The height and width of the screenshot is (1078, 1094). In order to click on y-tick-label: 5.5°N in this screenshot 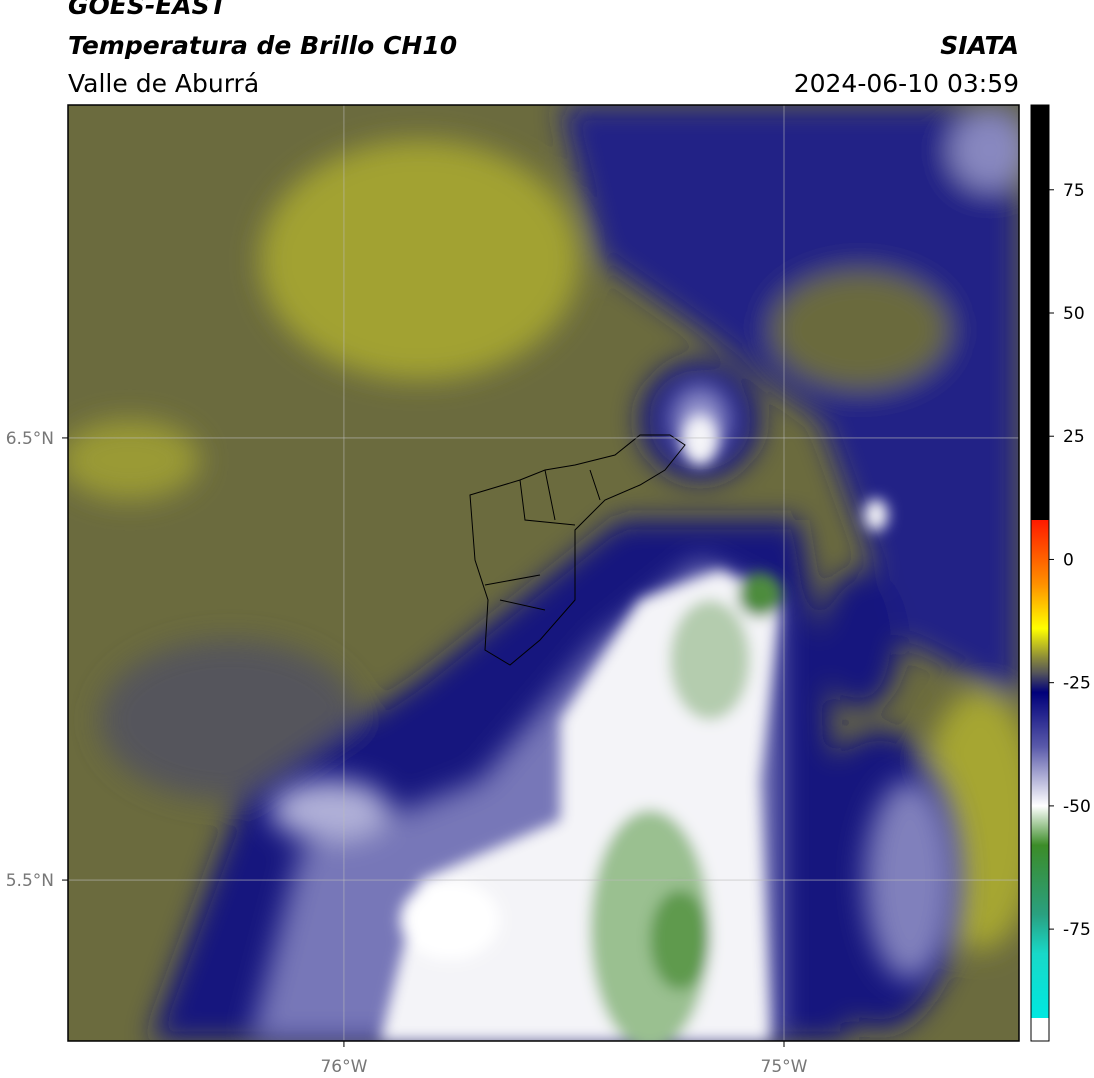, I will do `click(30, 881)`.